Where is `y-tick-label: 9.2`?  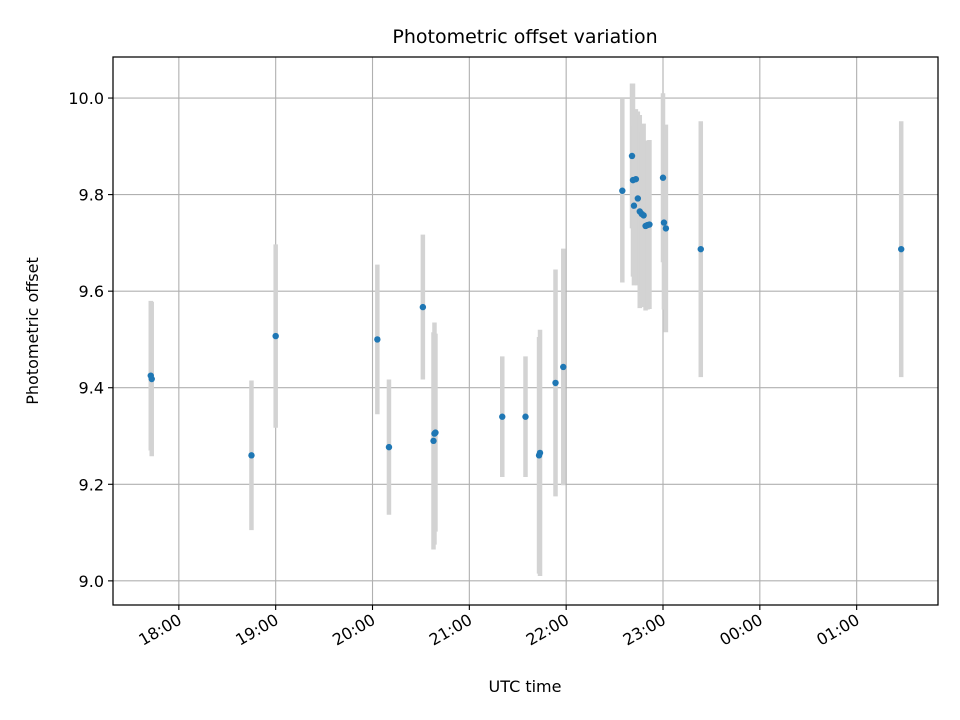
y-tick-label: 9.2 is located at coordinates (91, 484).